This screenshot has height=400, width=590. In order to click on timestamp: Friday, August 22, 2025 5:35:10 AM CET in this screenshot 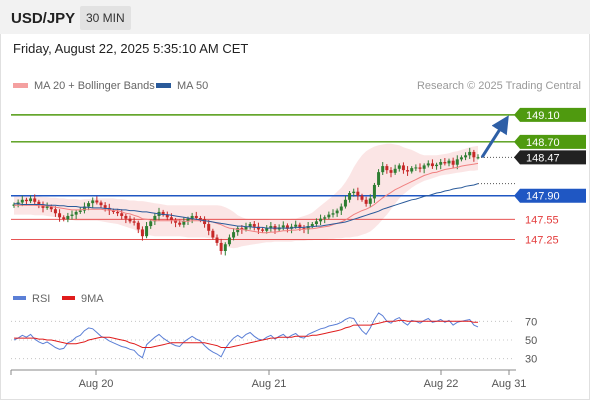, I will do `click(131, 48)`.